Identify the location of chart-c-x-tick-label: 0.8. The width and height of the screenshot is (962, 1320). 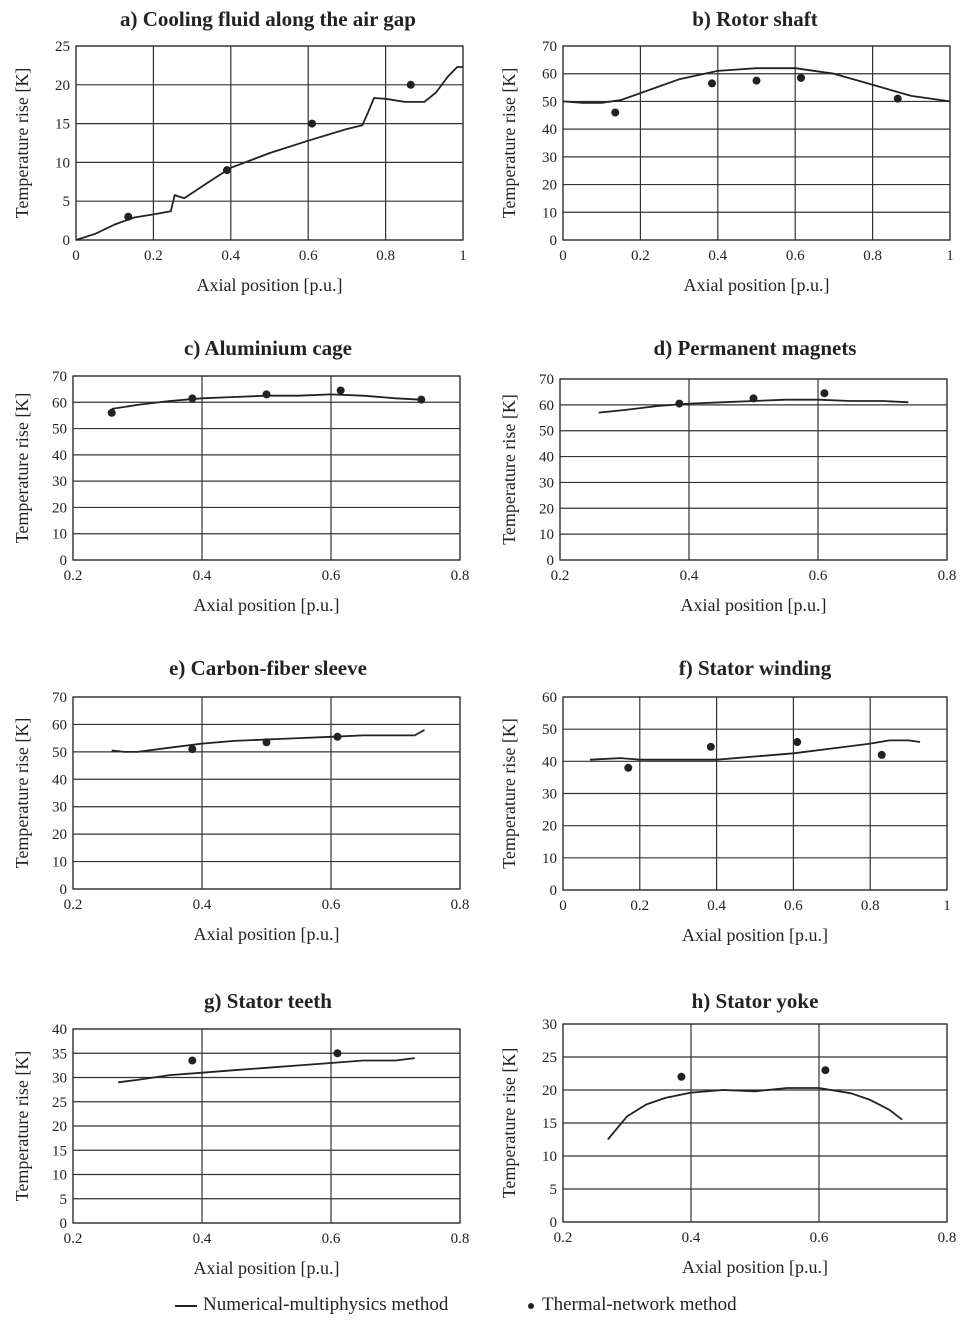
(460, 576).